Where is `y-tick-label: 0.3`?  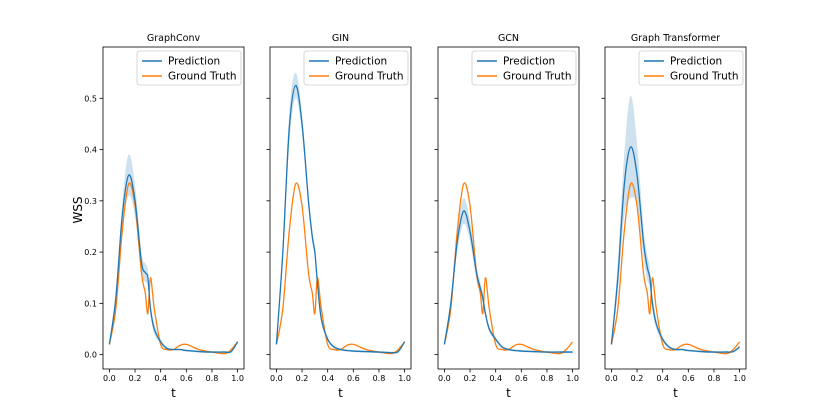
y-tick-label: 0.3 is located at coordinates (90, 201).